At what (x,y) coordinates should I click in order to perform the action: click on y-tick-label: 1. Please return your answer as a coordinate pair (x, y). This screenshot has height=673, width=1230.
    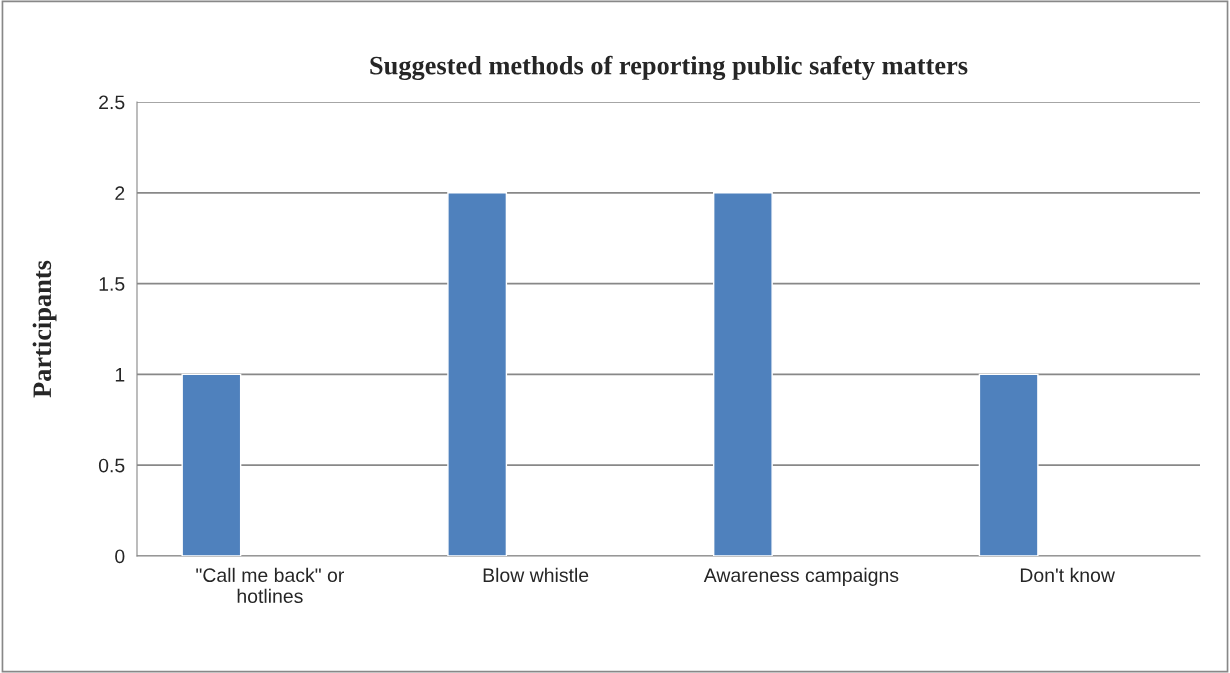
    Looking at the image, I should click on (120, 375).